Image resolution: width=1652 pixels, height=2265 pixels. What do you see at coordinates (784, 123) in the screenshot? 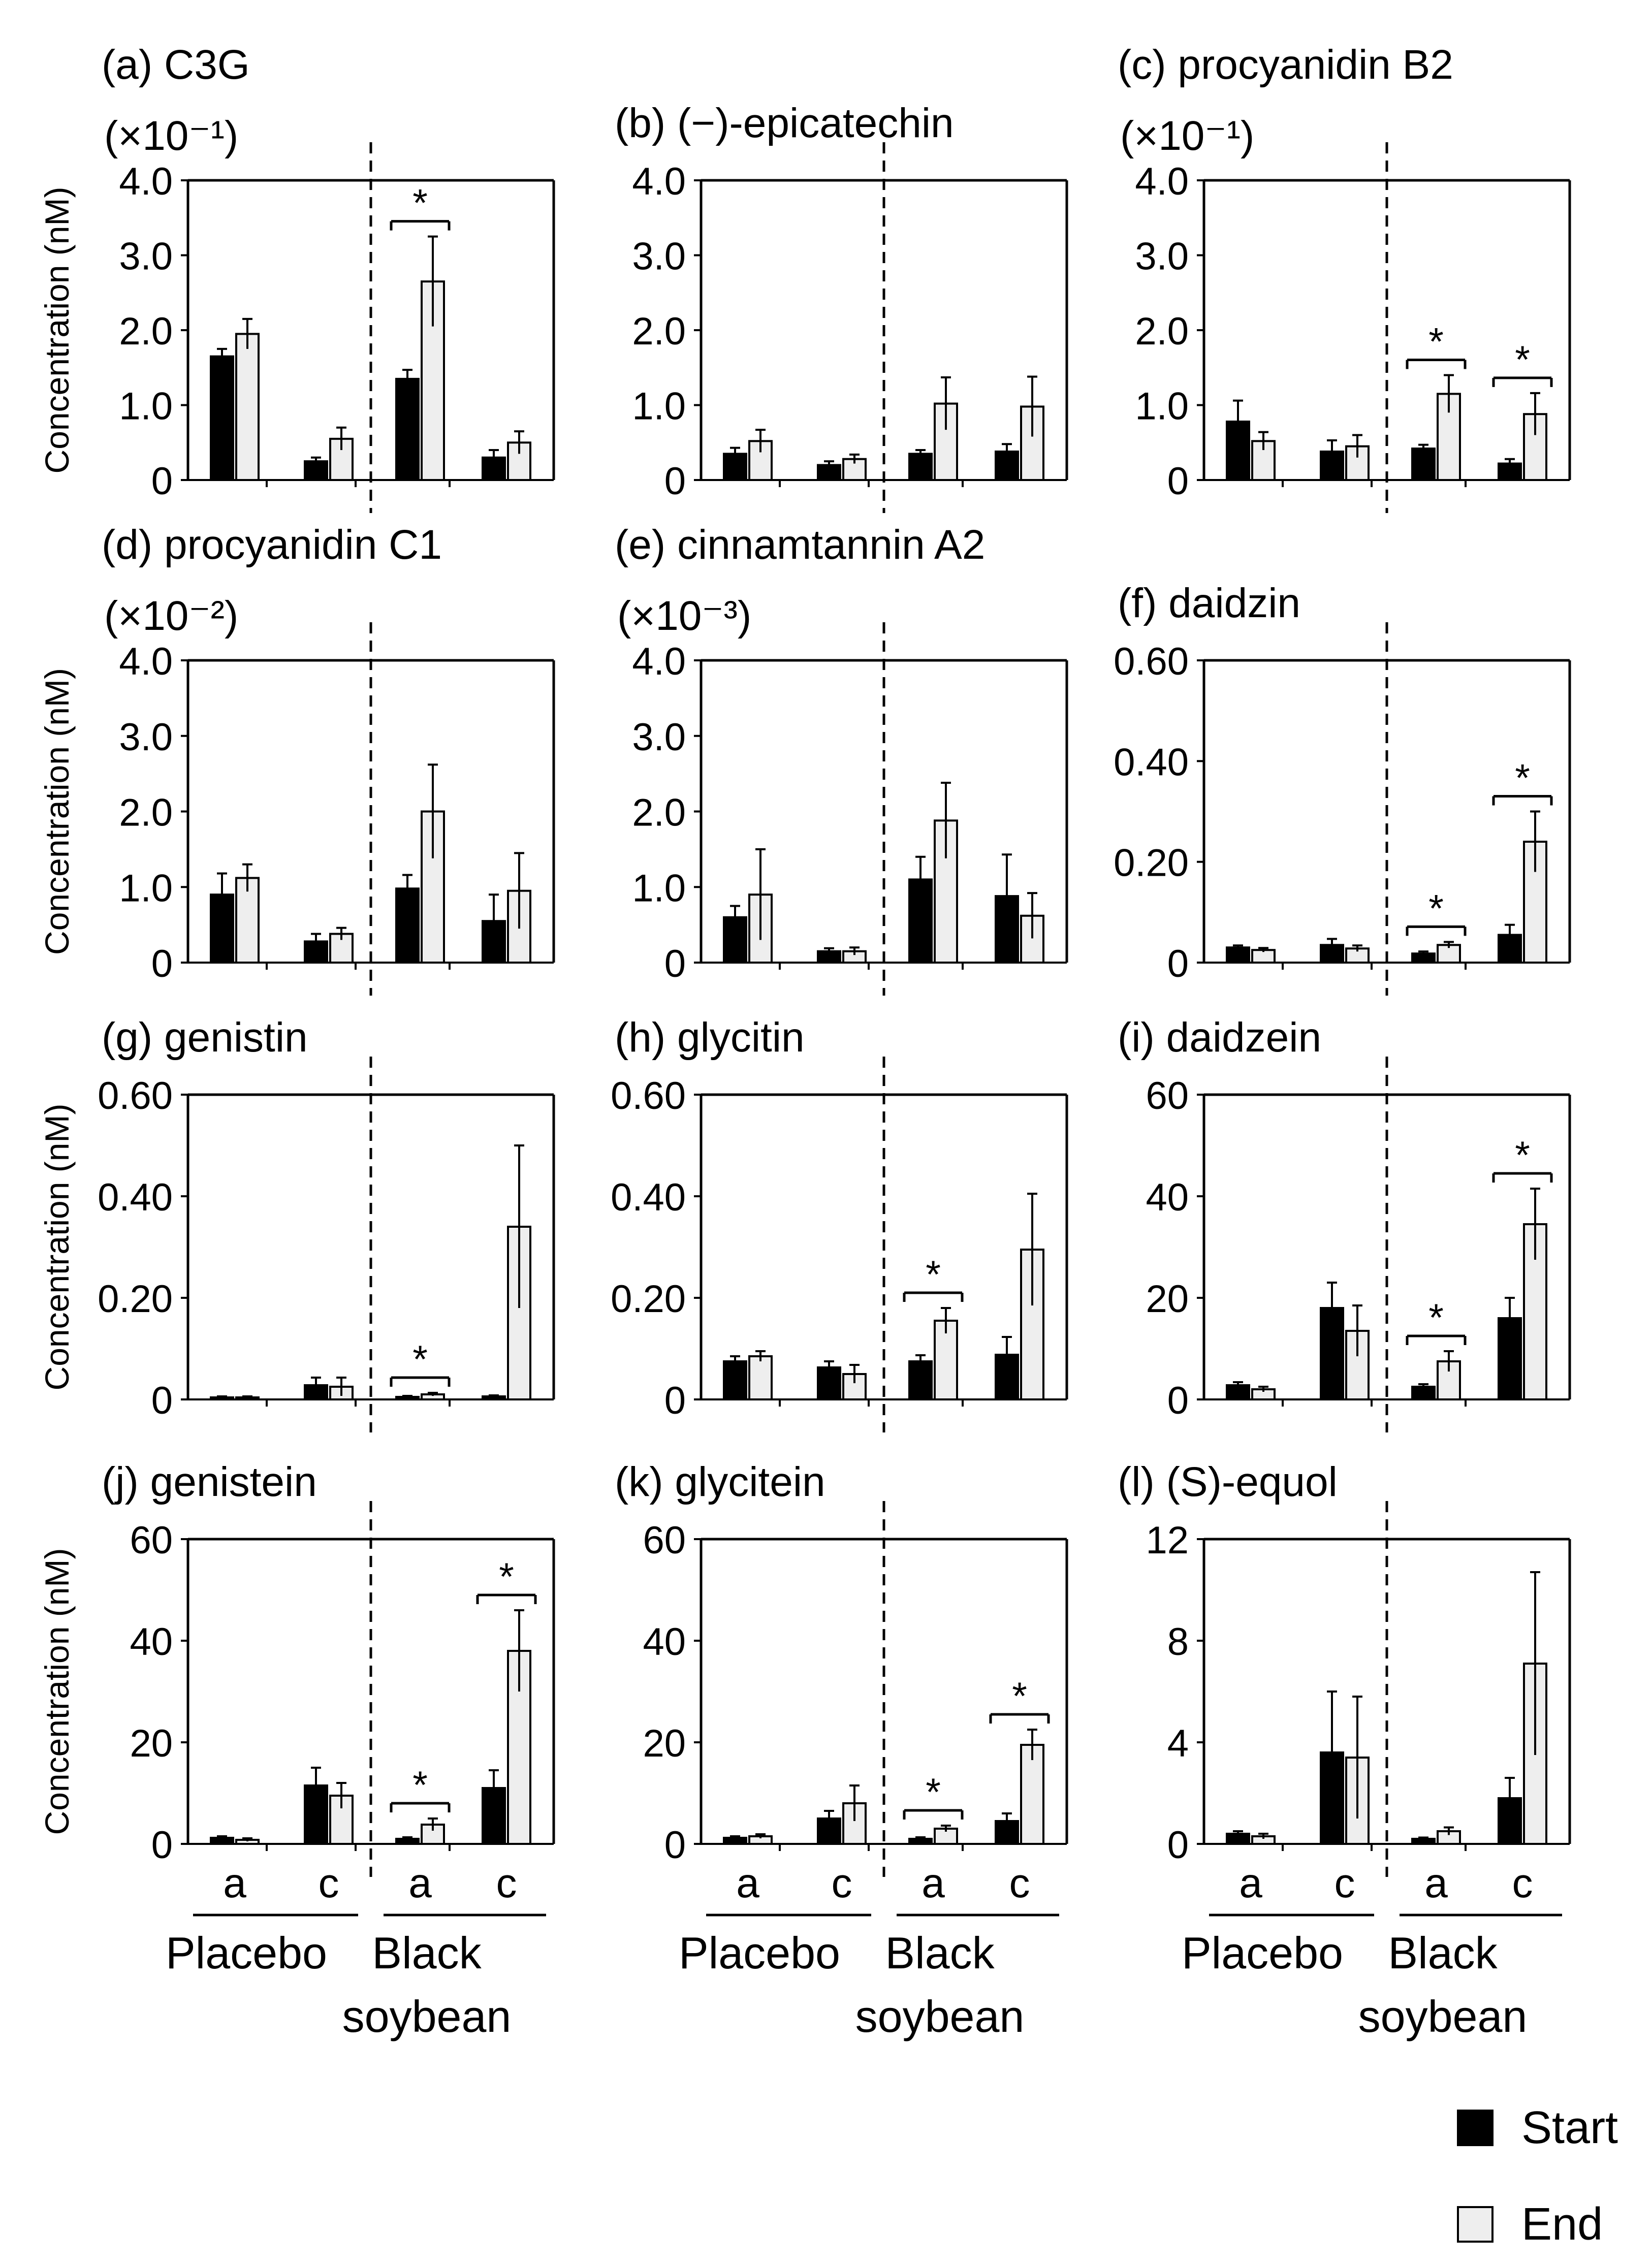
I see `panel-title: (b) (−)-epicatechin` at bounding box center [784, 123].